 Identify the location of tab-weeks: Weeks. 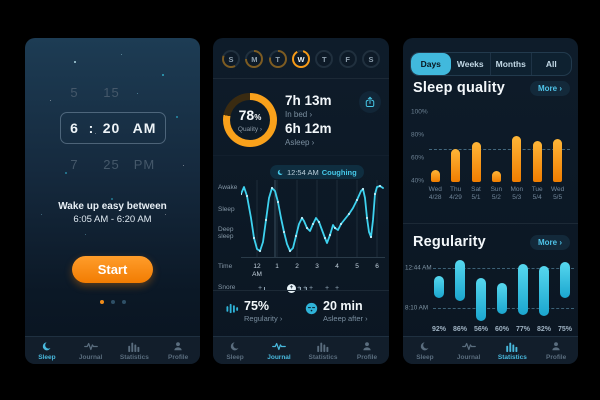
(470, 64).